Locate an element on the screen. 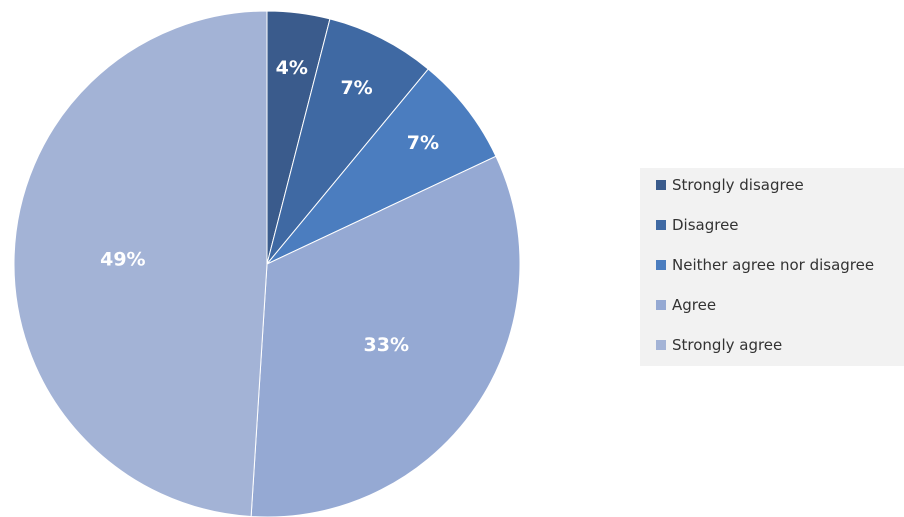 This screenshot has height=517, width=904. legend-item-agree: Agree is located at coordinates (686, 305).